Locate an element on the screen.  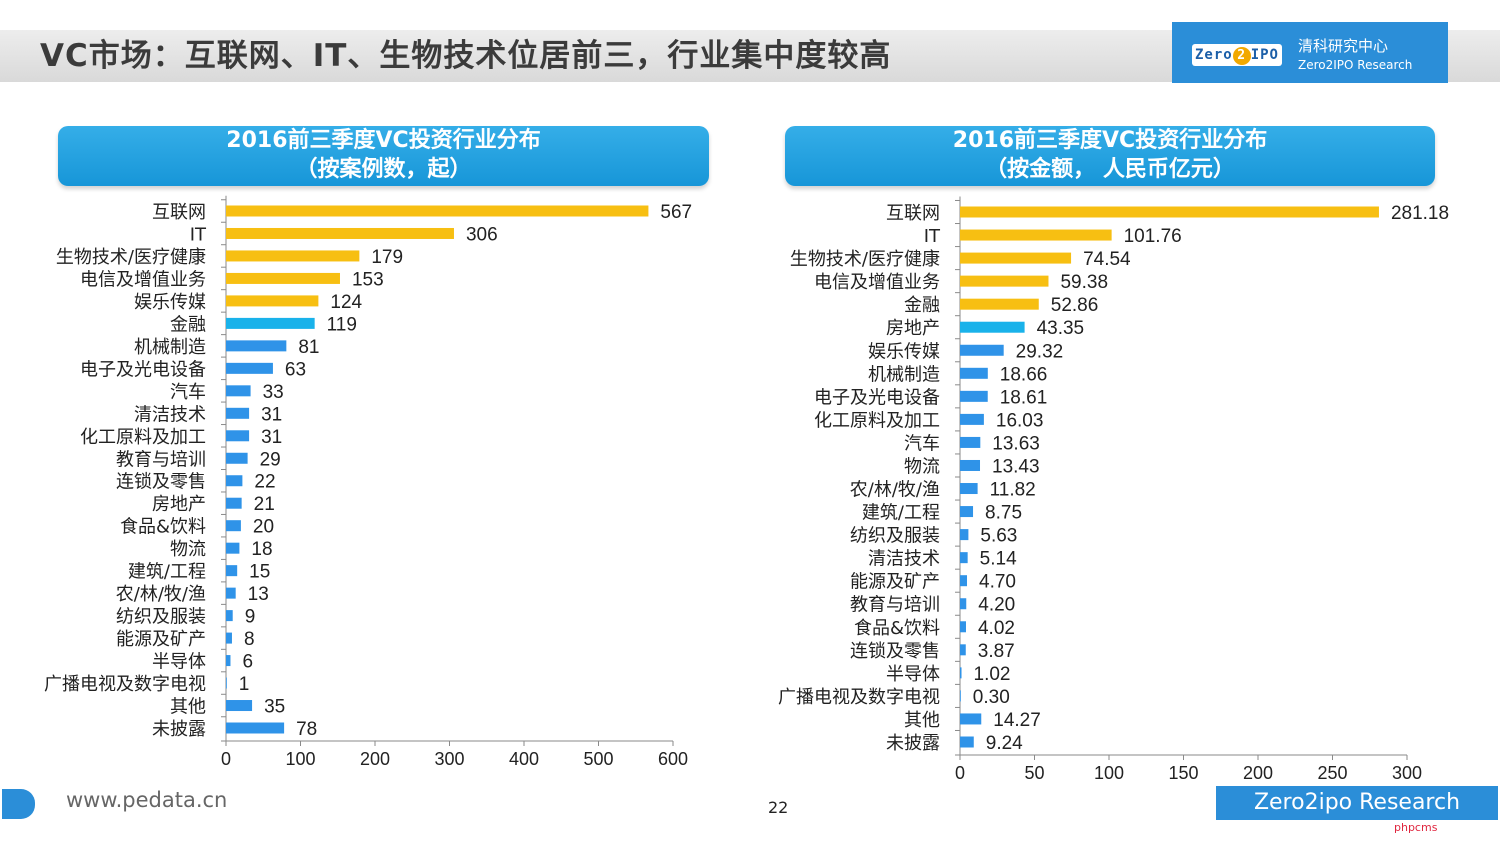
right-category-label: 连锁及零售 is located at coordinates (895, 651).